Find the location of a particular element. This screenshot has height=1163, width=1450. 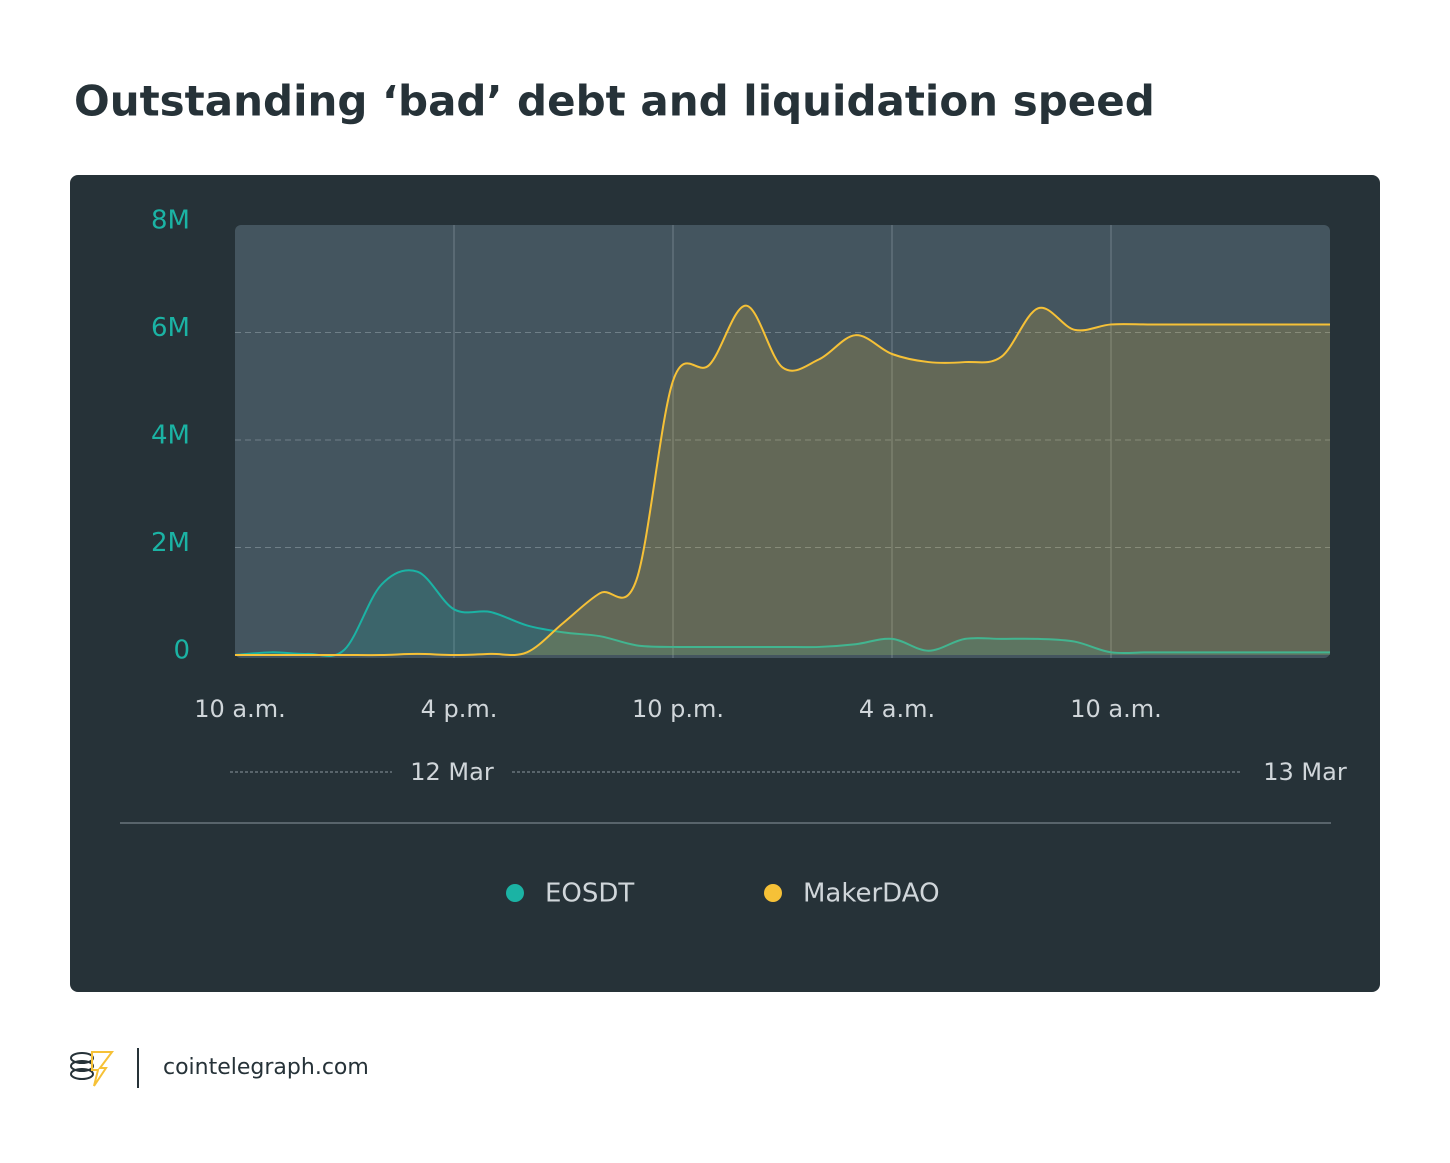

legend-label: EOSDT is located at coordinates (589, 894).